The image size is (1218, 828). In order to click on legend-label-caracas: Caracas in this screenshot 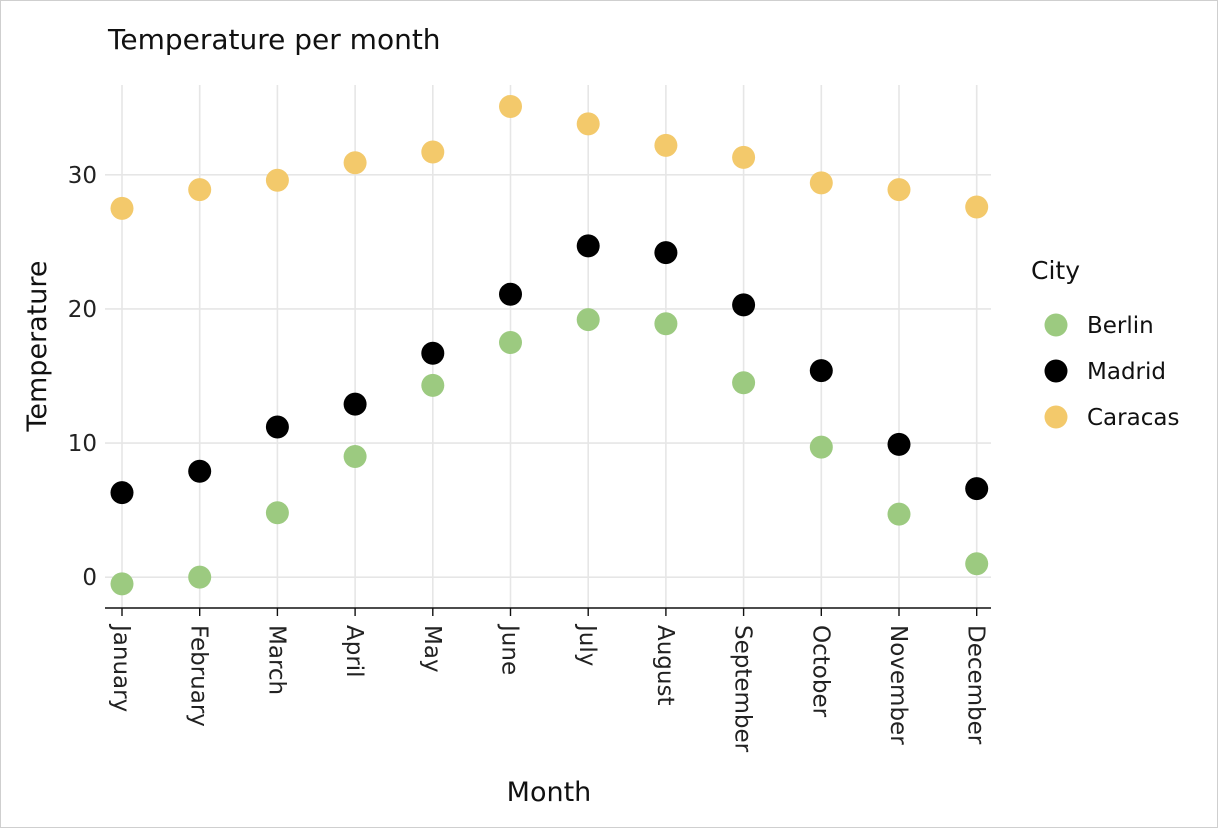, I will do `click(1133, 418)`.